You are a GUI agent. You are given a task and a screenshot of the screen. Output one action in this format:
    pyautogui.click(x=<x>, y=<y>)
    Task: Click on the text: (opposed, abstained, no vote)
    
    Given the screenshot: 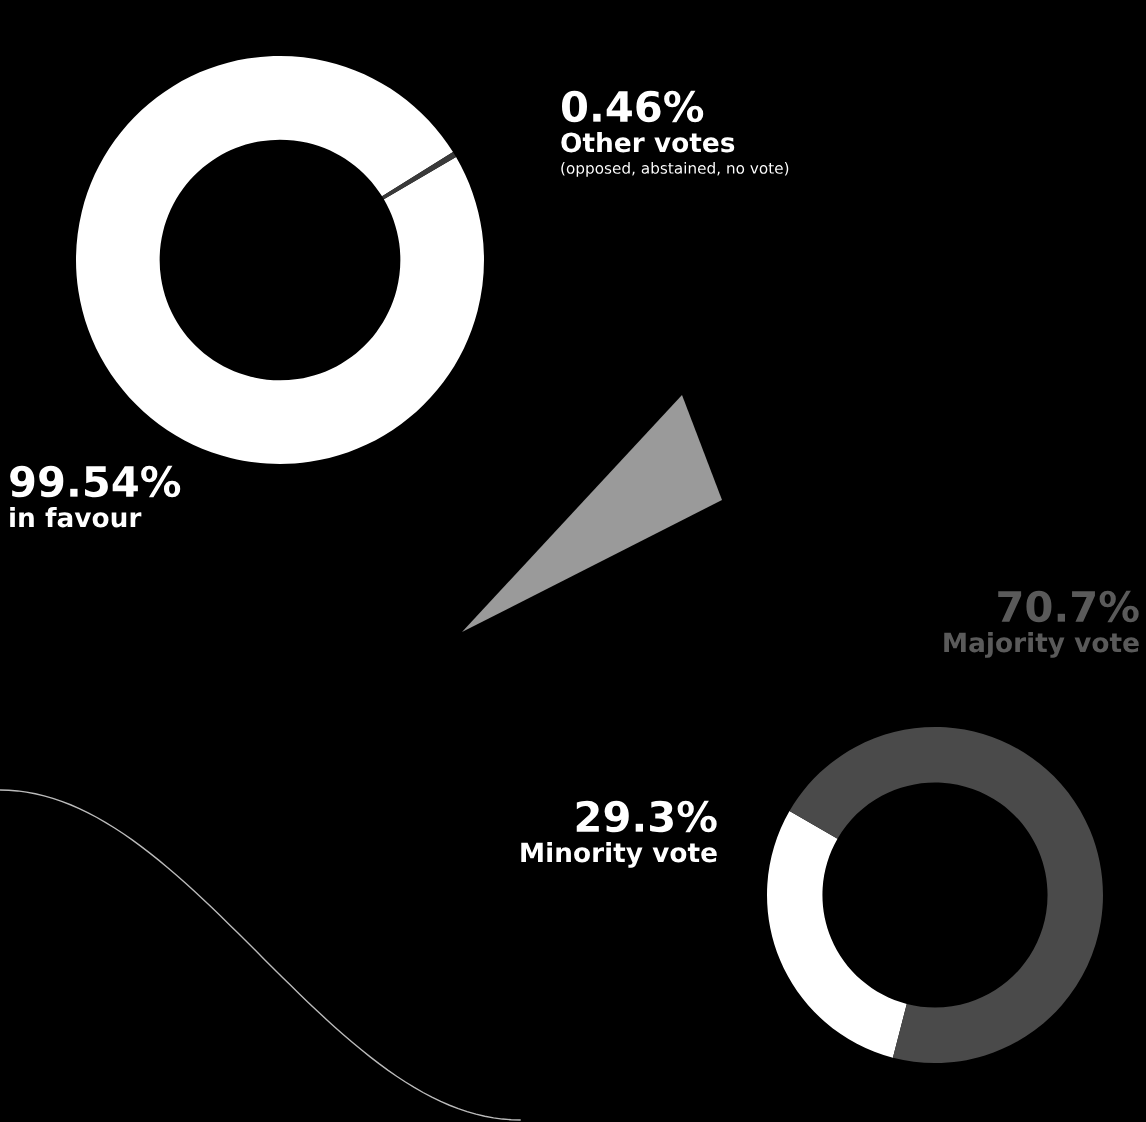 What is the action you would take?
    pyautogui.click(x=675, y=169)
    